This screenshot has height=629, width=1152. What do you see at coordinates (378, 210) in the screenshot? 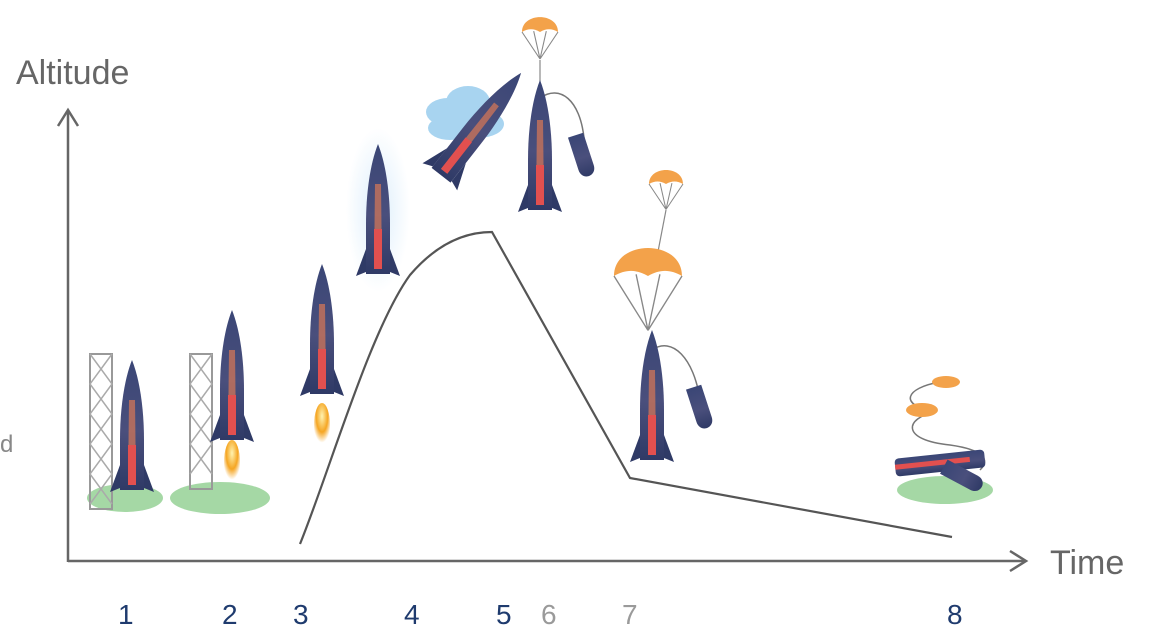
I see `stage-4-ascent` at bounding box center [378, 210].